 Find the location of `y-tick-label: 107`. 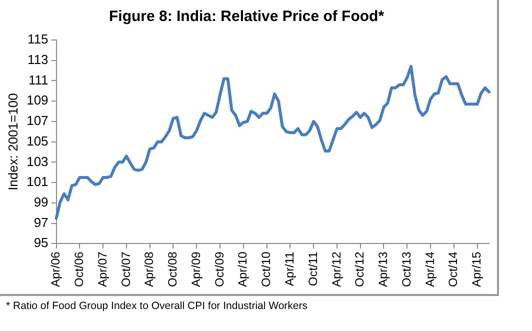

y-tick-label: 107 is located at coordinates (37, 120).